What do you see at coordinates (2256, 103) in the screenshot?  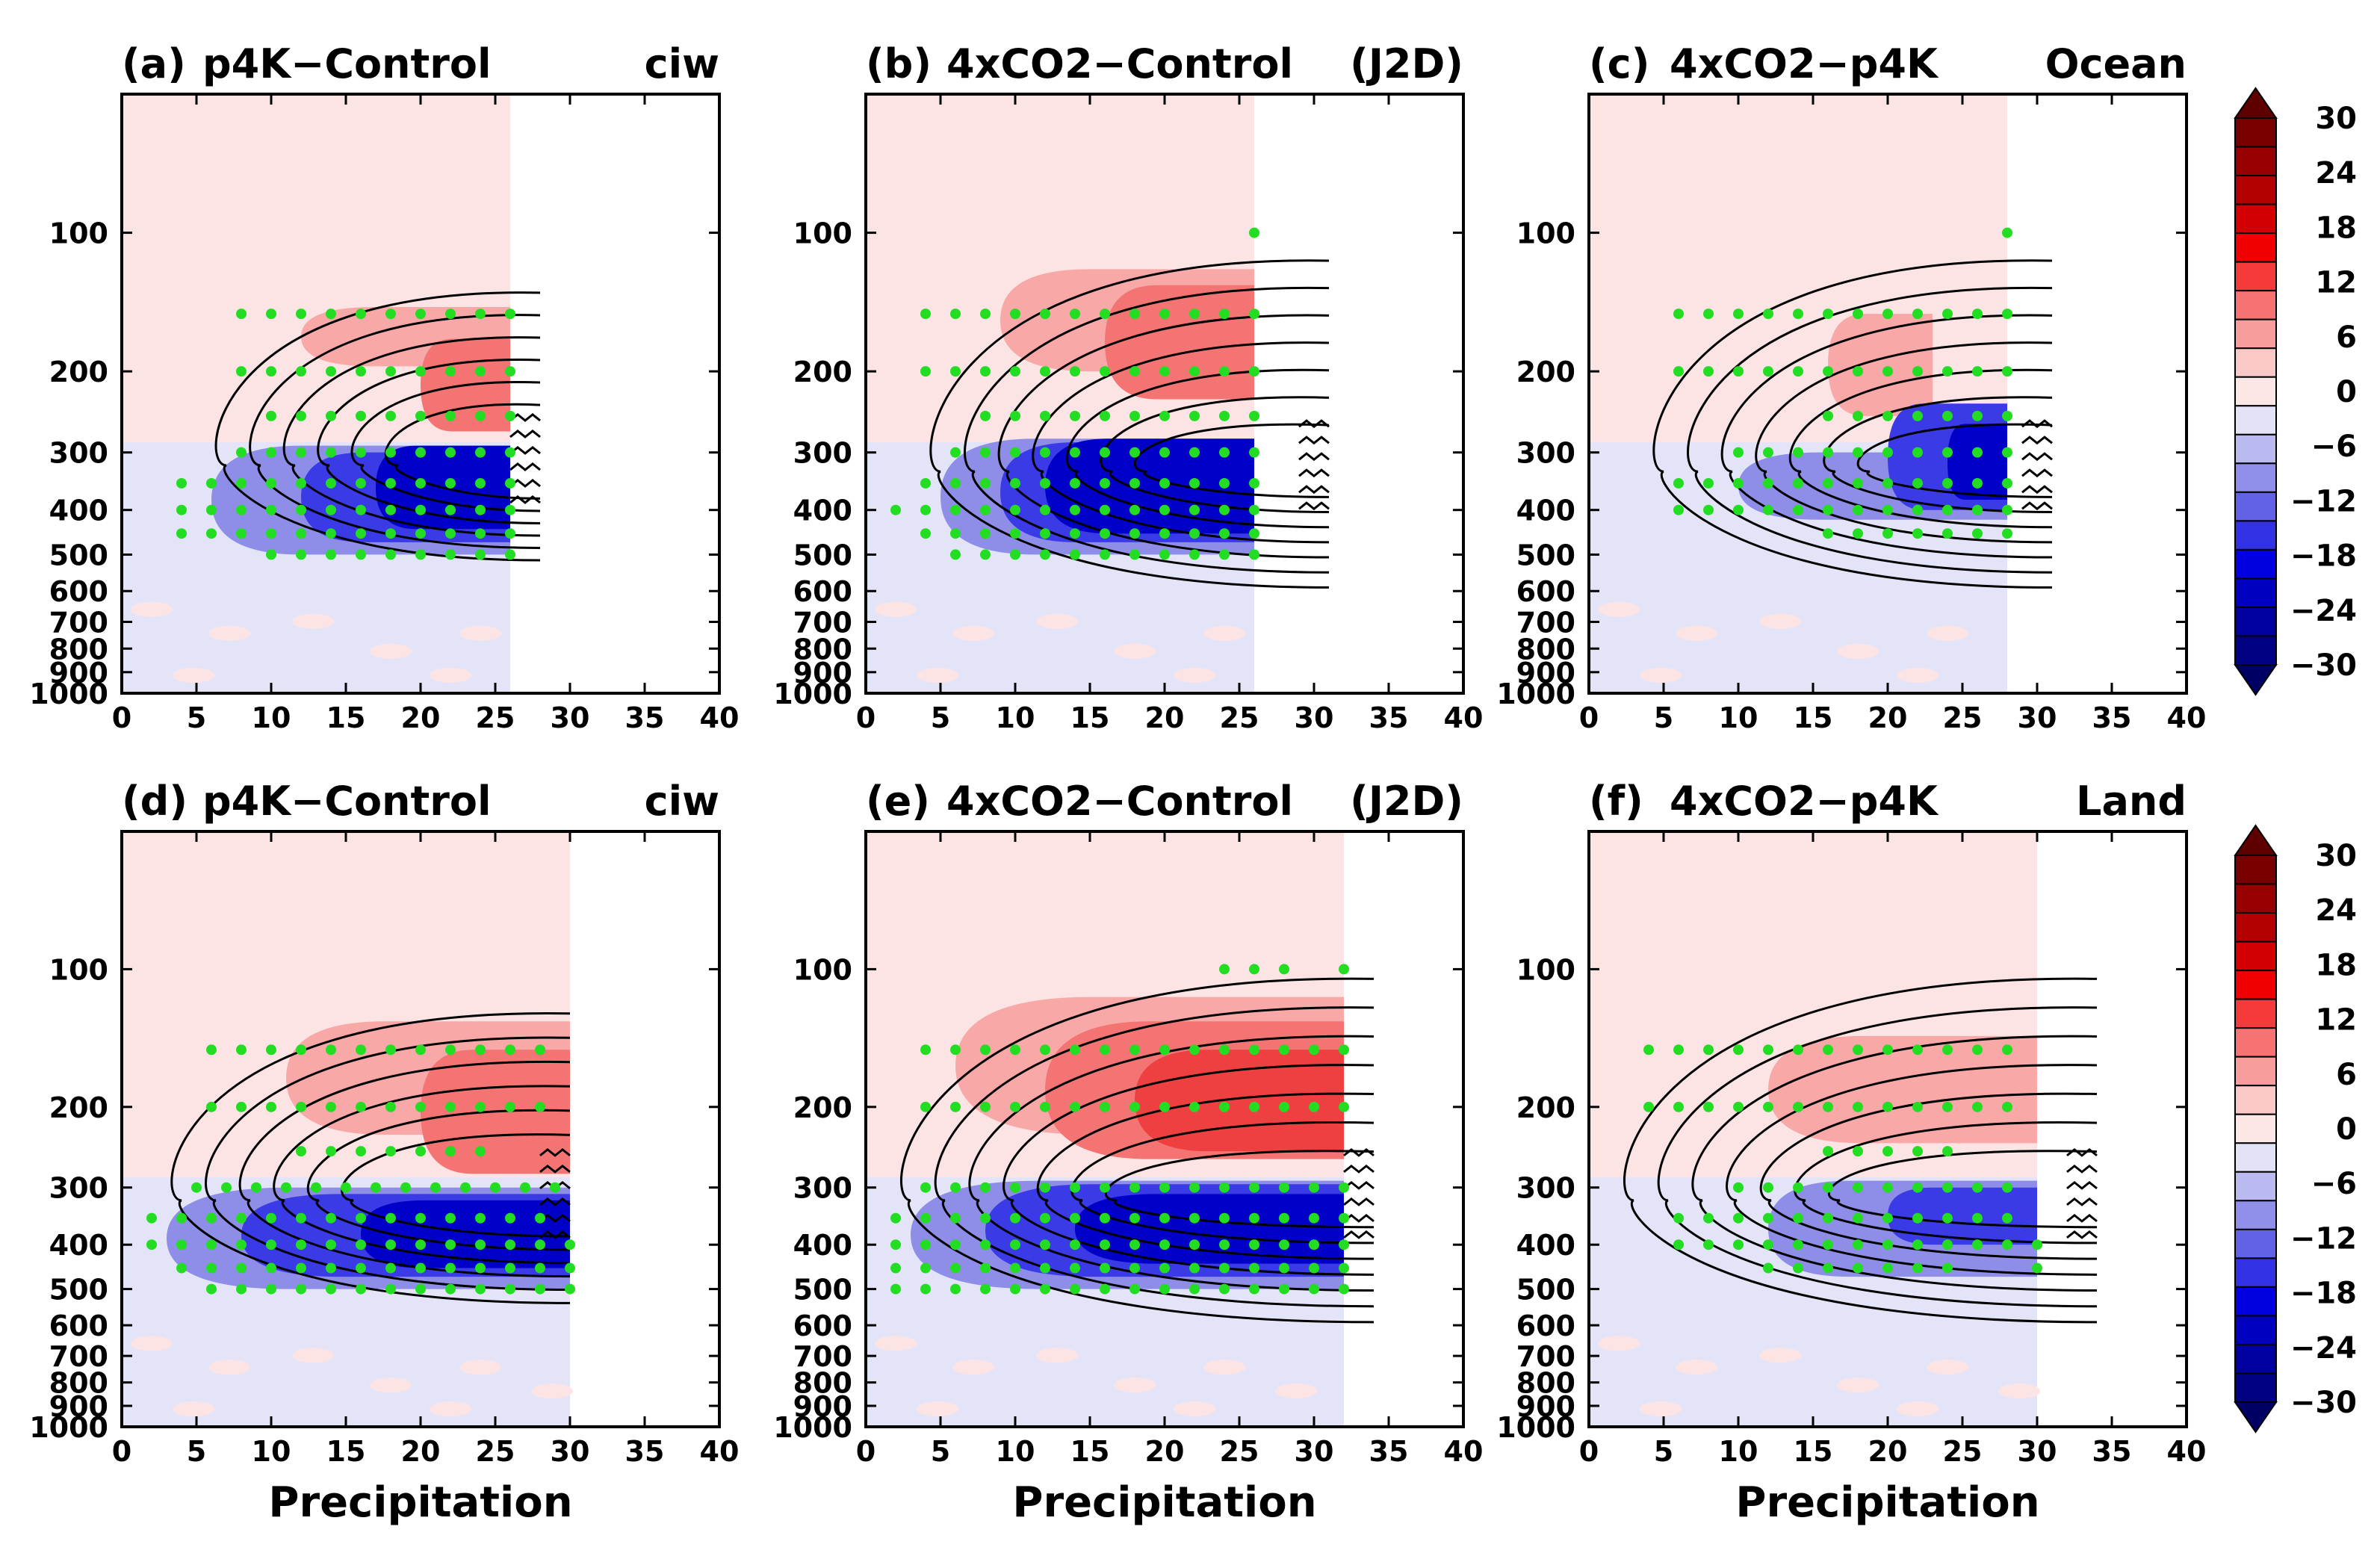 I see `colorbar-extend-max` at bounding box center [2256, 103].